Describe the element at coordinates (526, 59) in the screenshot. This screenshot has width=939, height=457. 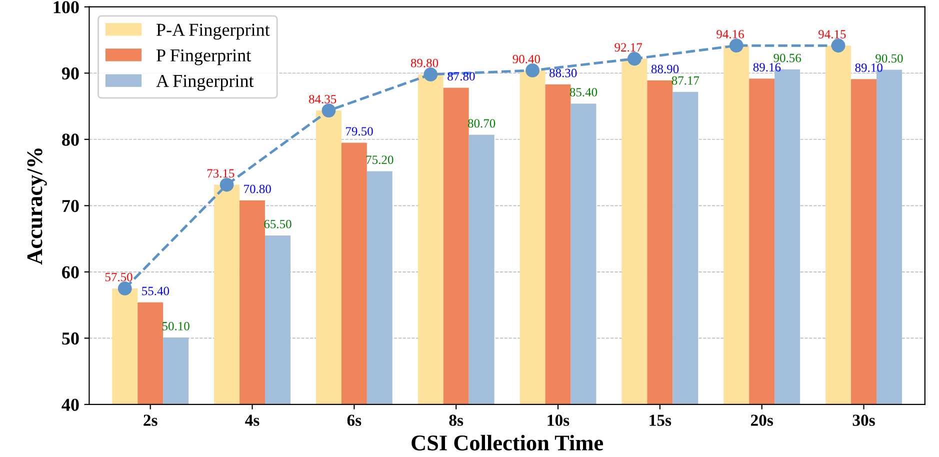
I see `data-label: 90.40` at that location.